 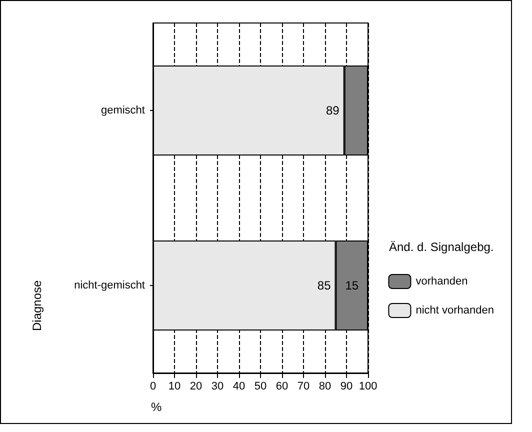 What do you see at coordinates (109, 286) in the screenshot?
I see `y-tick-label: nicht-gemischt` at bounding box center [109, 286].